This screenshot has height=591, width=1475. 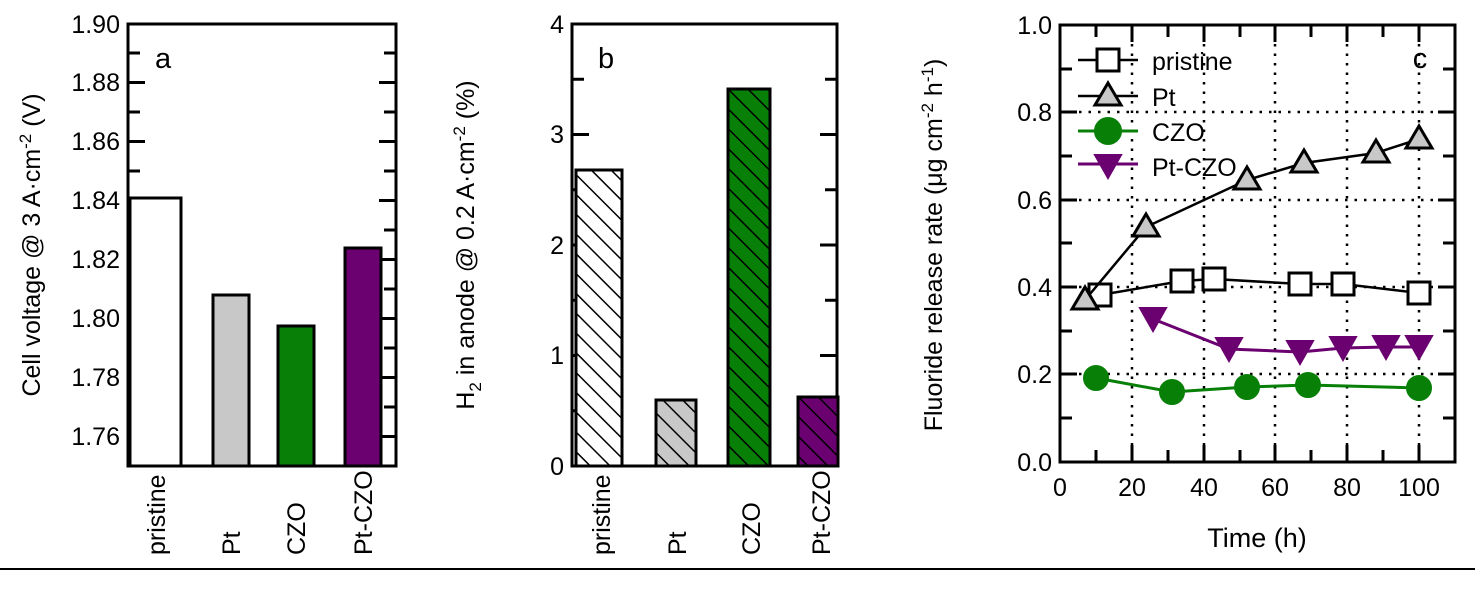 What do you see at coordinates (95, 83) in the screenshot?
I see `svg-text: 1.88` at bounding box center [95, 83].